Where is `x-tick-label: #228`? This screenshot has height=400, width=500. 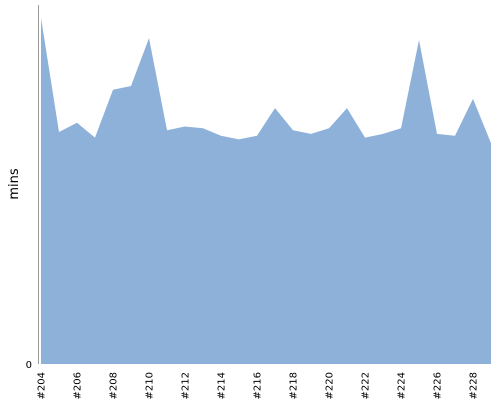 x-tick-label: #228 is located at coordinates (474, 385).